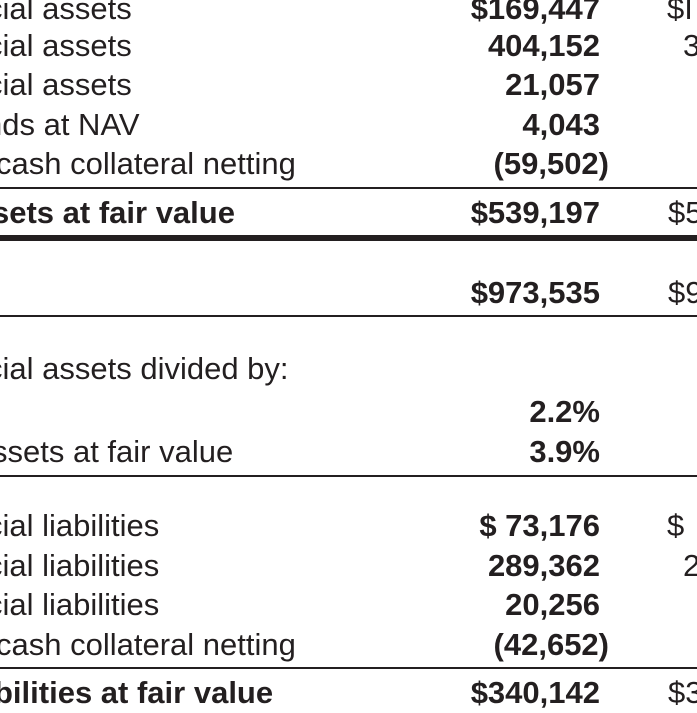  I want to click on table-row: cial assets 404,152 3, so click(348, 46).